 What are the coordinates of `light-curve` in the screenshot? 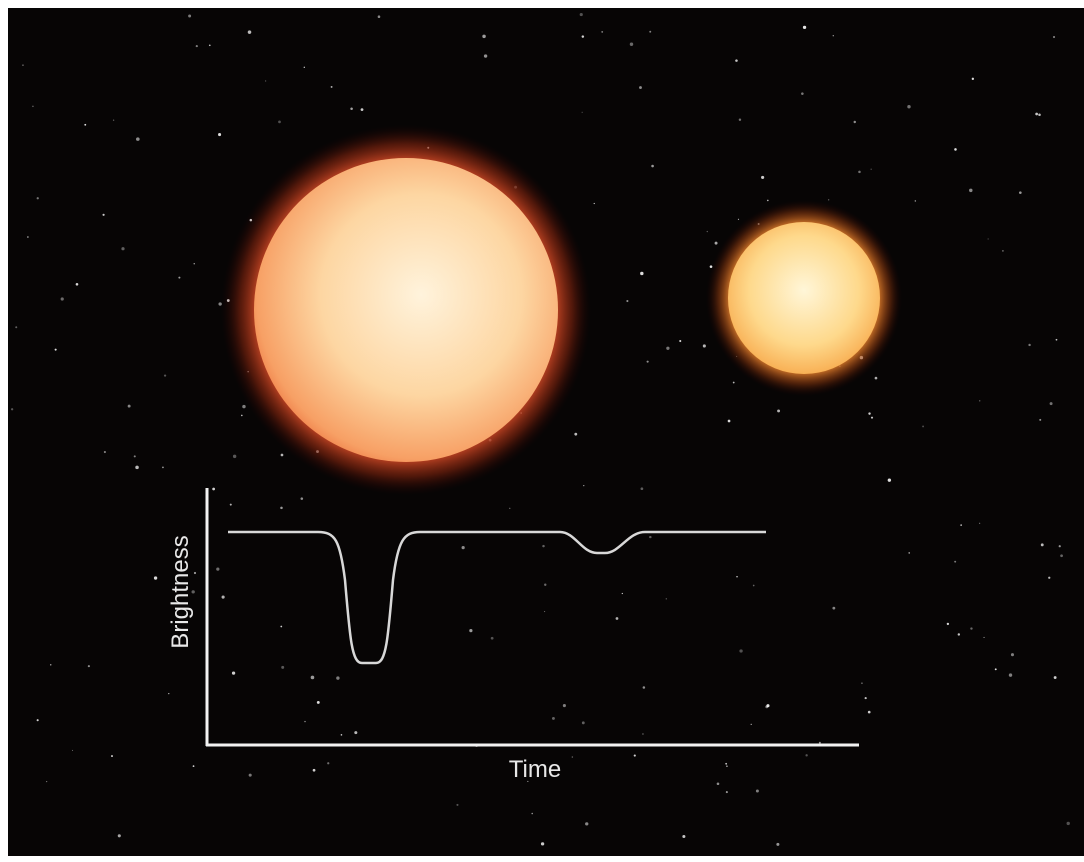 It's located at (497, 597).